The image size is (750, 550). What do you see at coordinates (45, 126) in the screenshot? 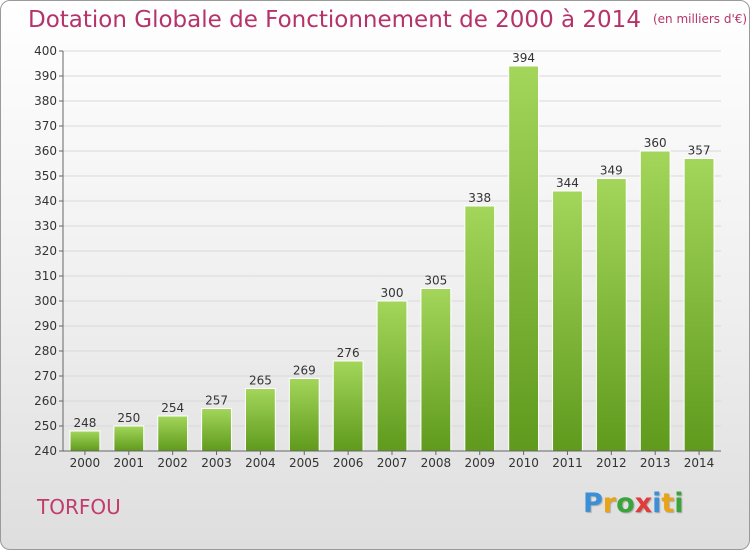
I see `y-tick-label: 370` at bounding box center [45, 126].